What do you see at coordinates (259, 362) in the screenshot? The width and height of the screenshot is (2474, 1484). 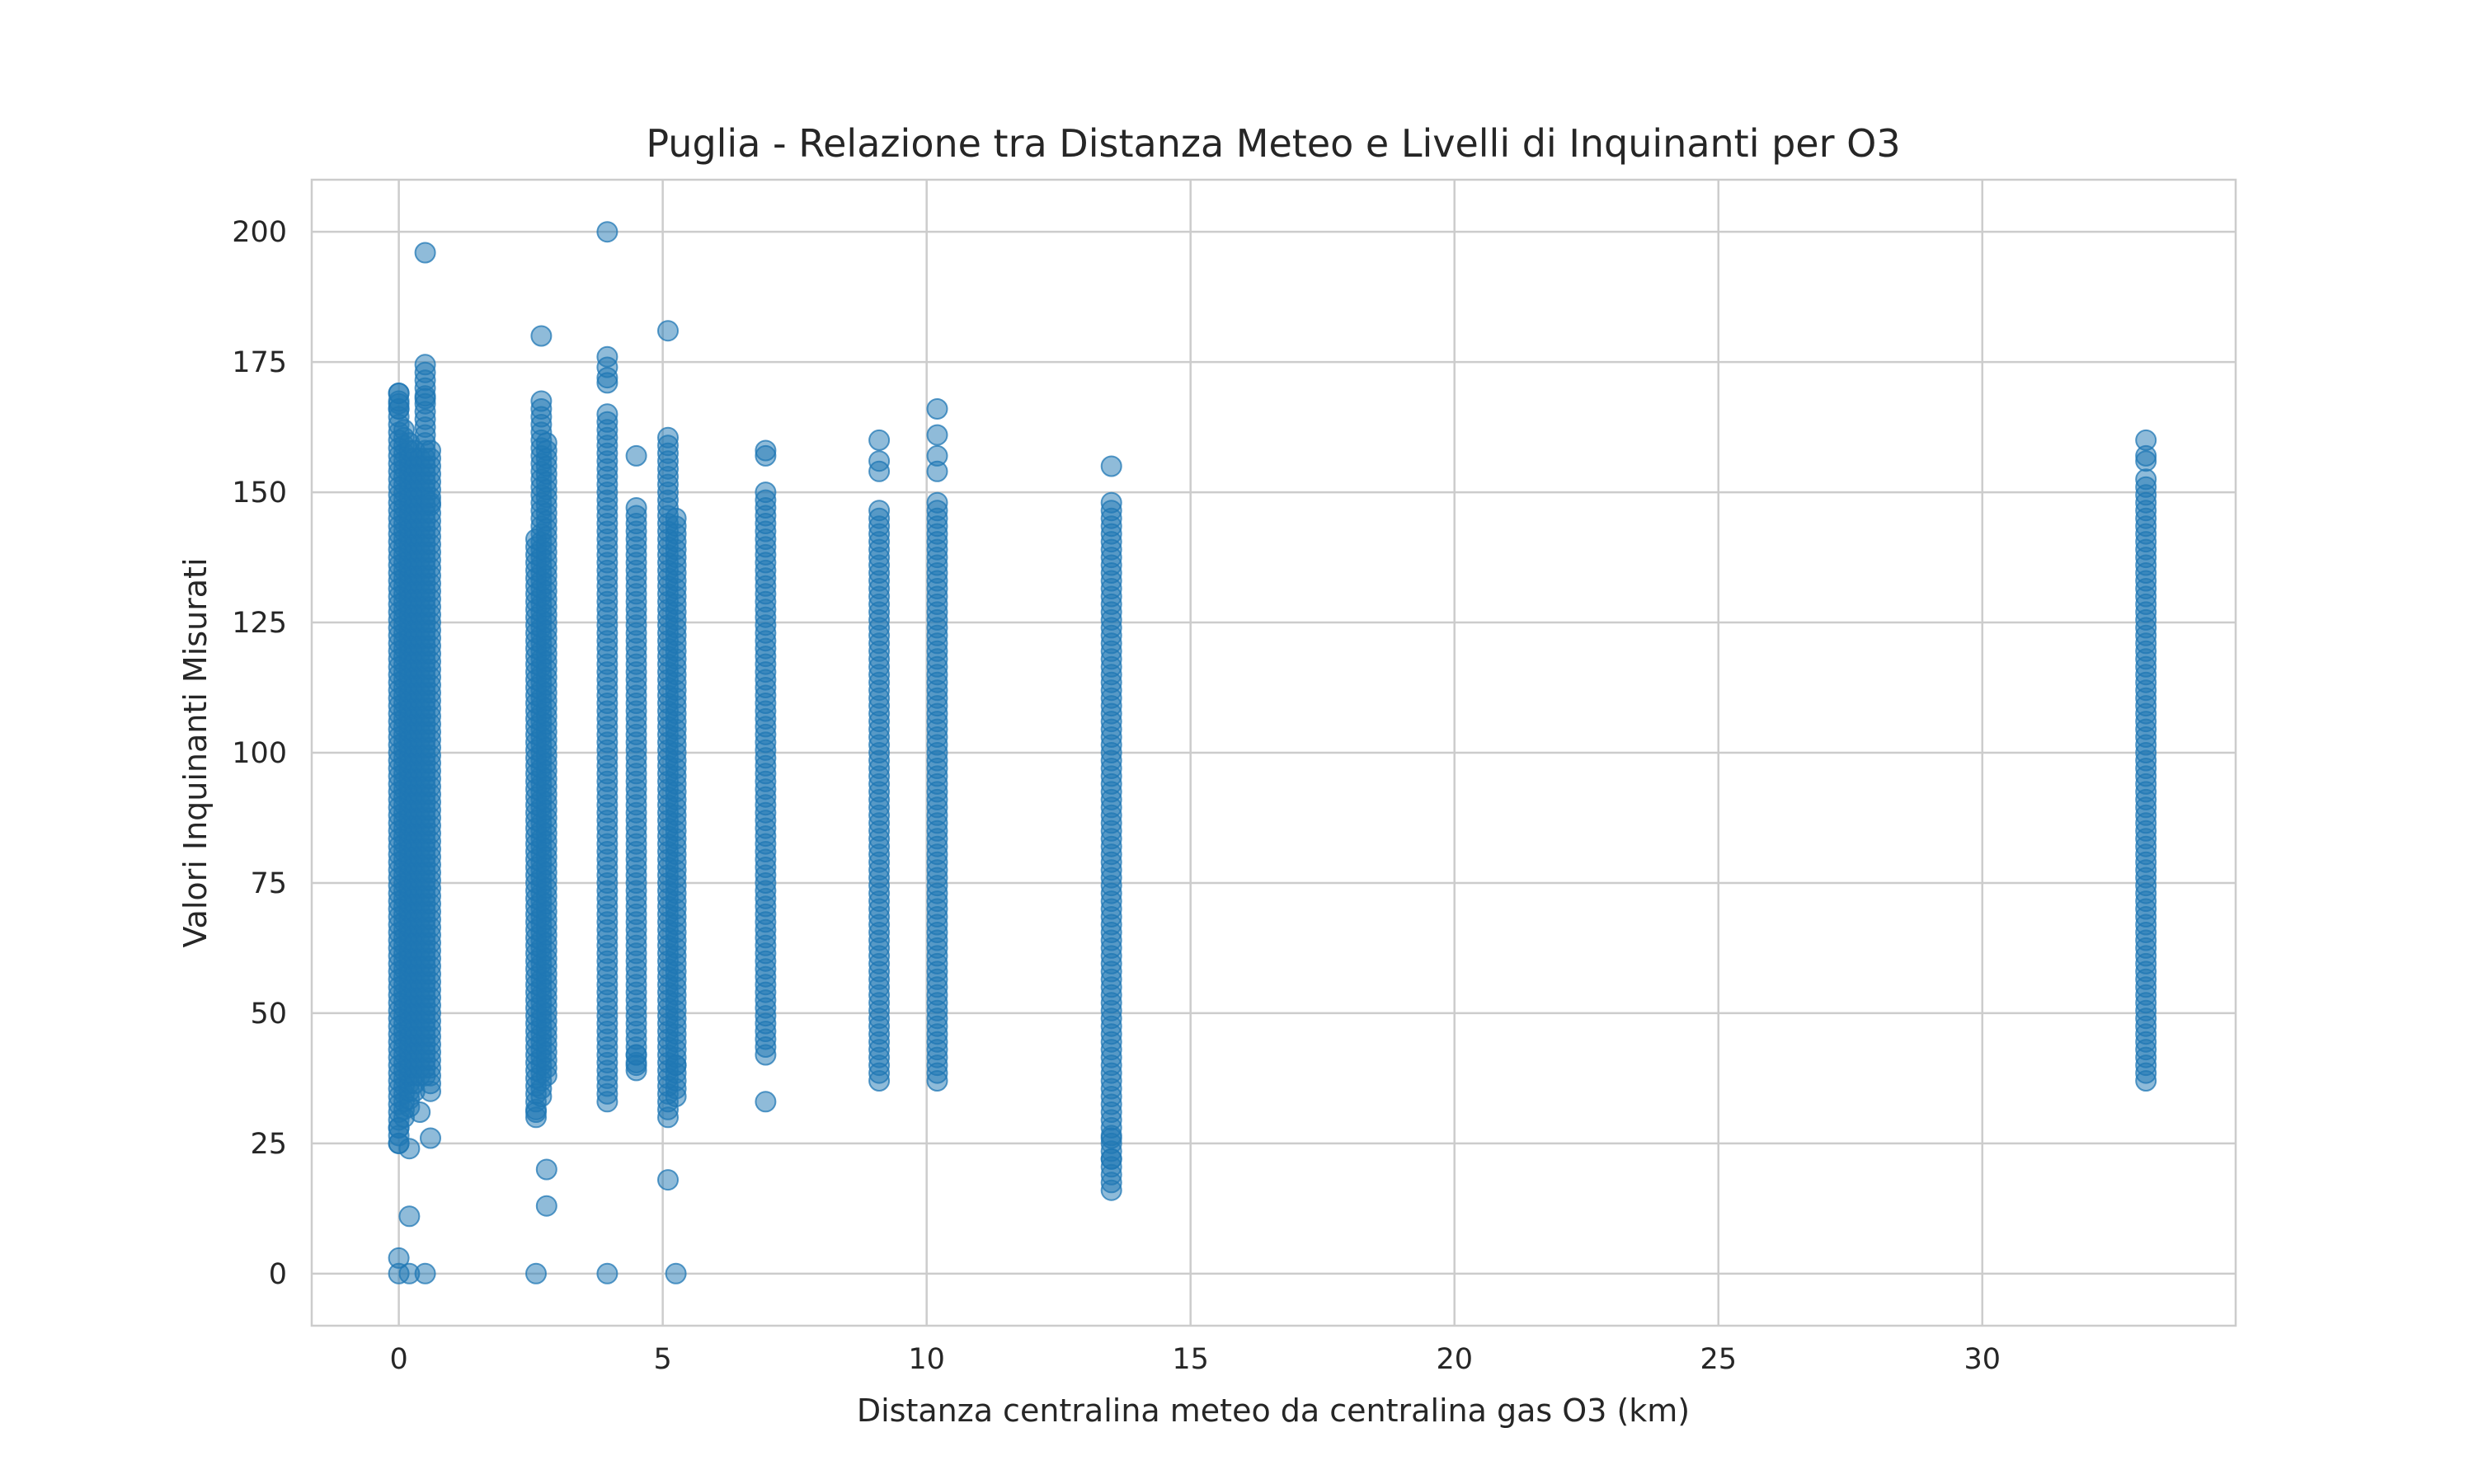 I see `y-tick-label: 175` at bounding box center [259, 362].